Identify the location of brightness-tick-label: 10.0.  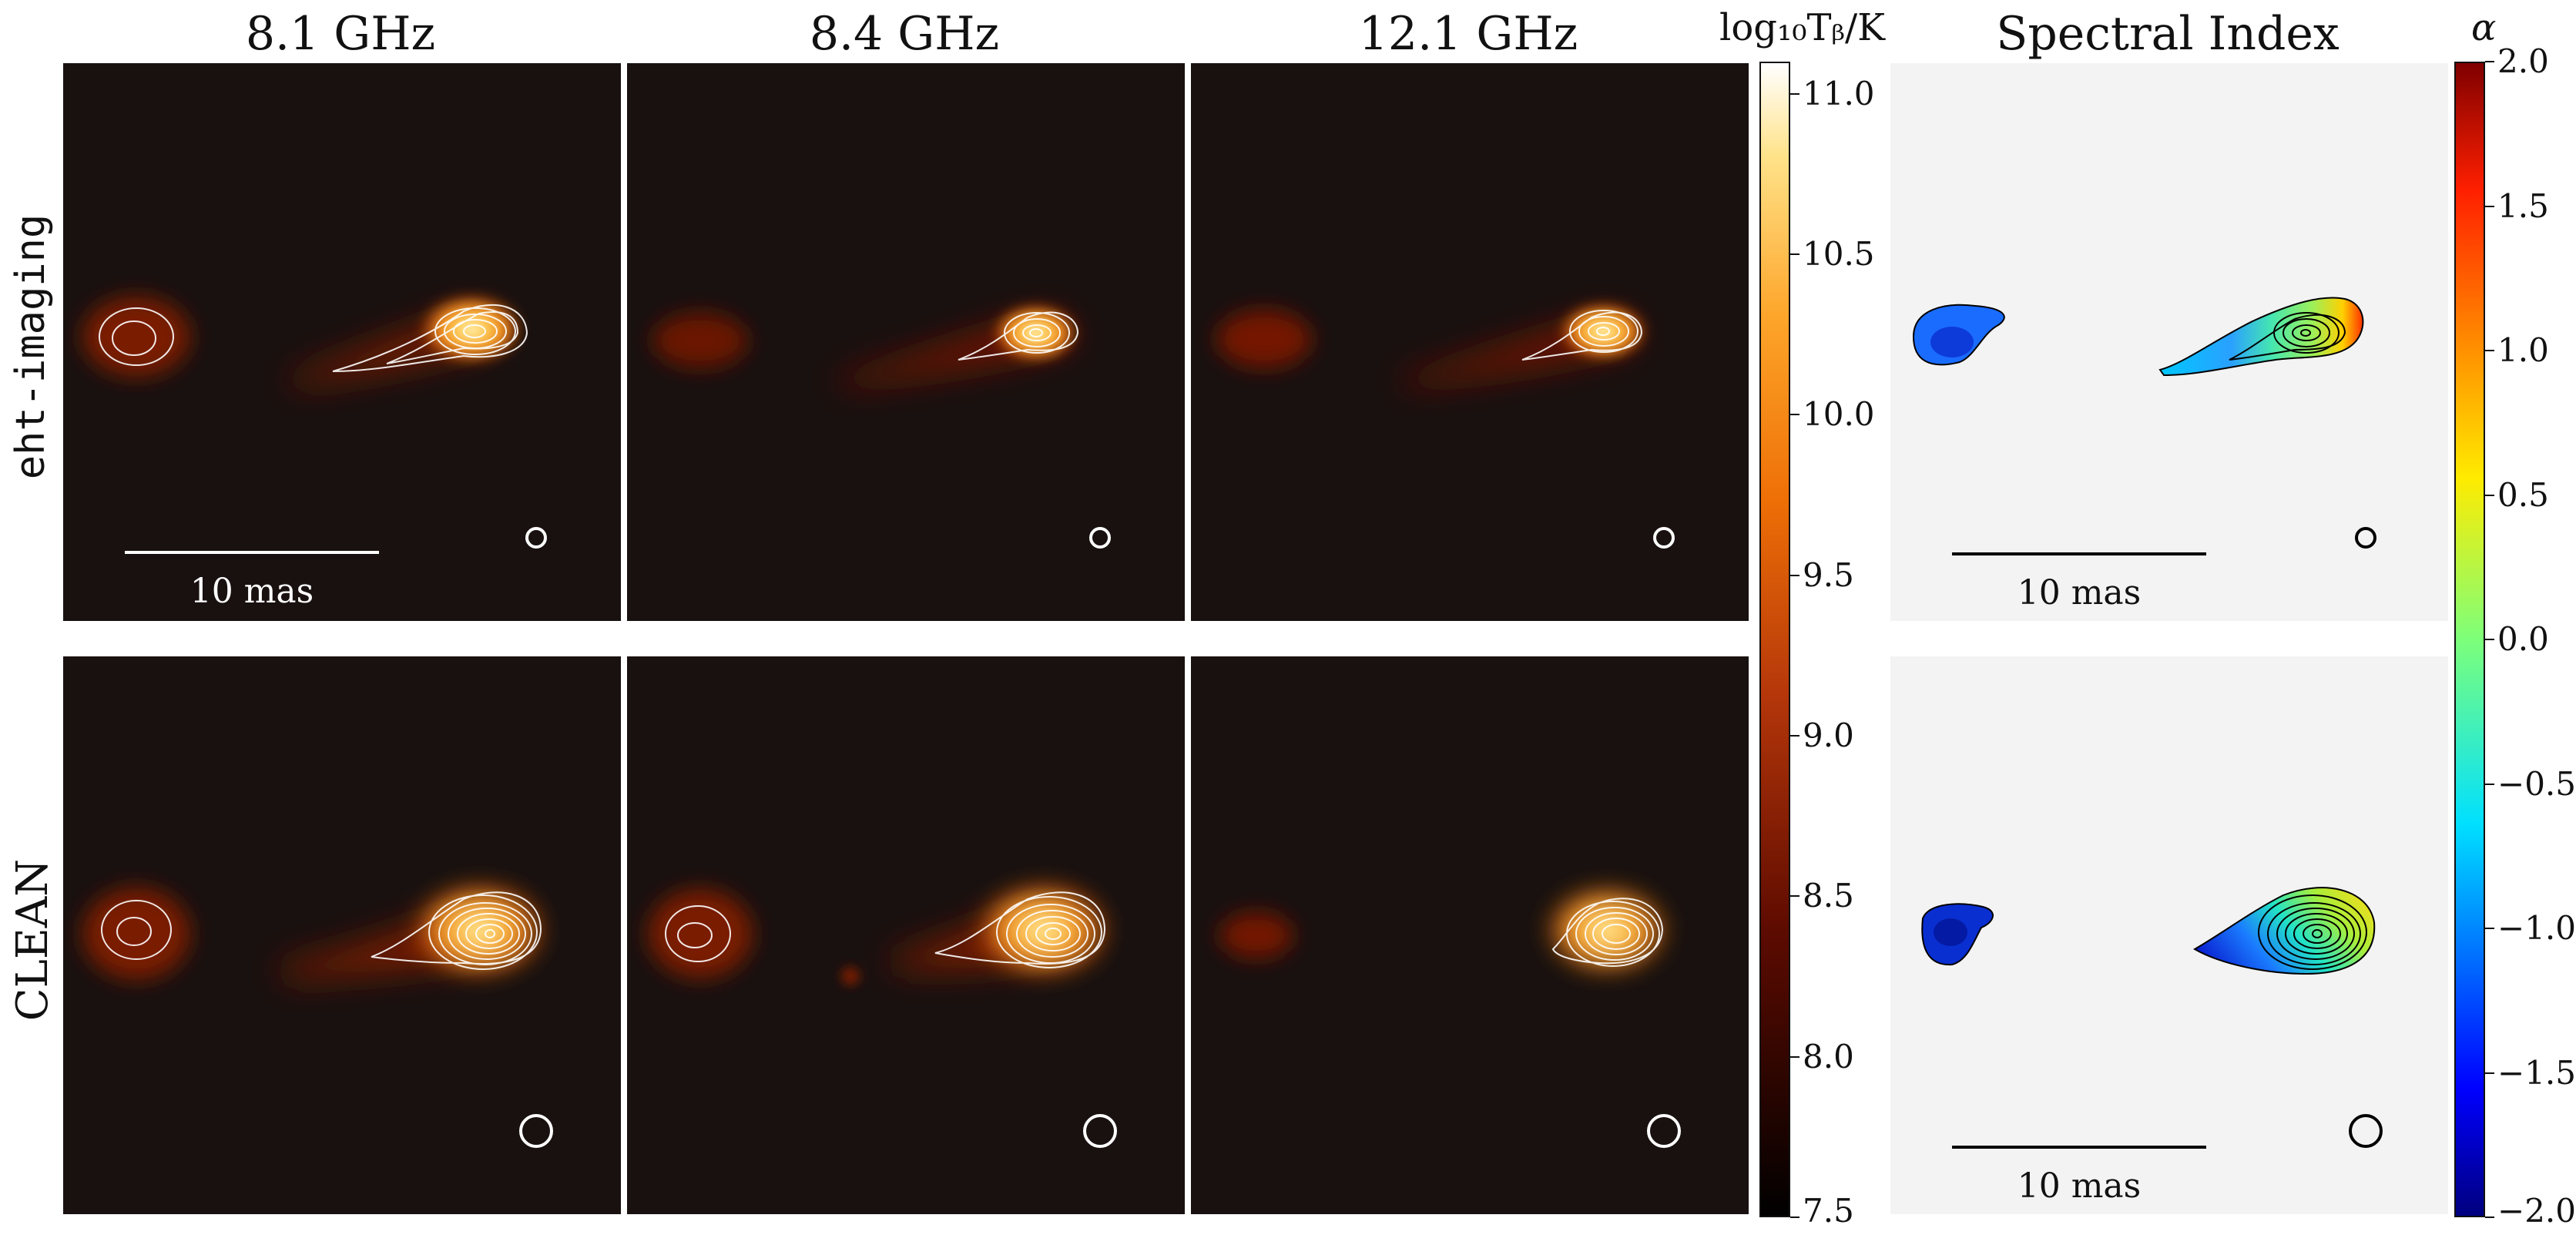
(1839, 414).